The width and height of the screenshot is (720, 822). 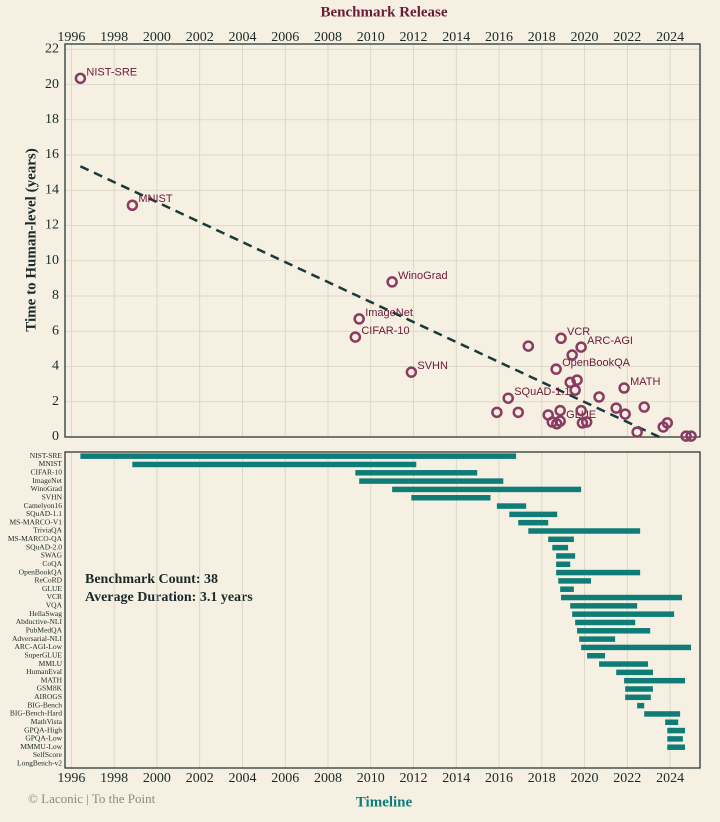 I want to click on y-tick-label: VQA, so click(x=54, y=605).